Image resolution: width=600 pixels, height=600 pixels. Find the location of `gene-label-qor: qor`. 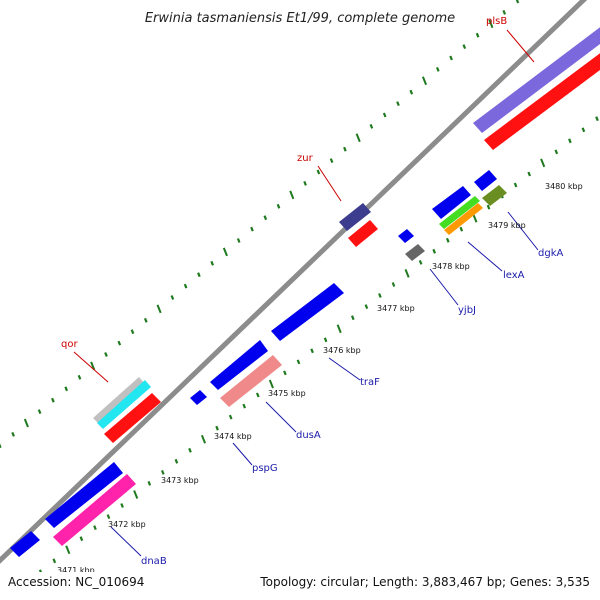

gene-label-qor: qor is located at coordinates (69, 344).